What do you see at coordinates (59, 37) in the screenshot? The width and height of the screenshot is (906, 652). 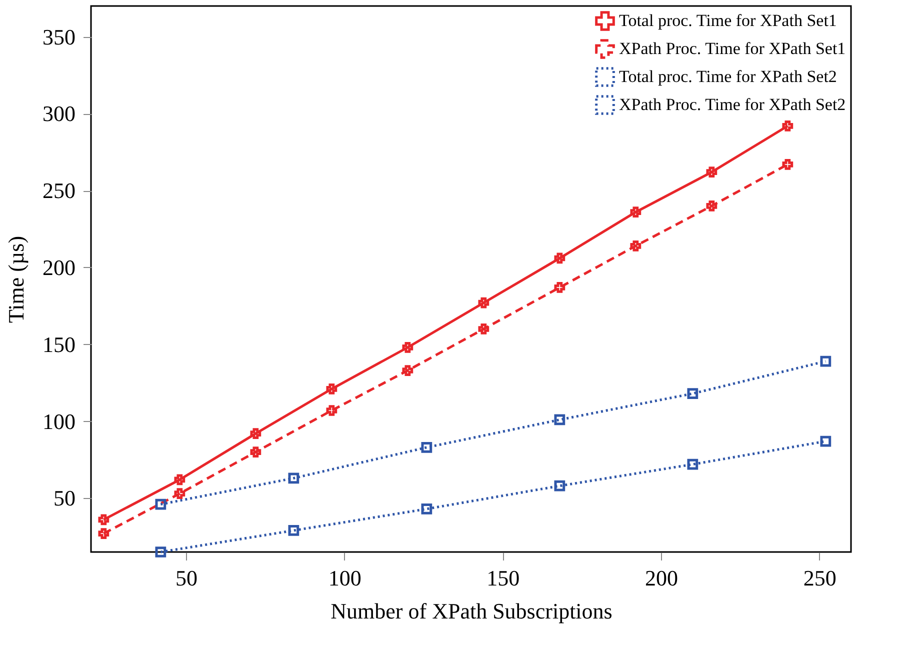 I see `y-tick-label: 350` at bounding box center [59, 37].